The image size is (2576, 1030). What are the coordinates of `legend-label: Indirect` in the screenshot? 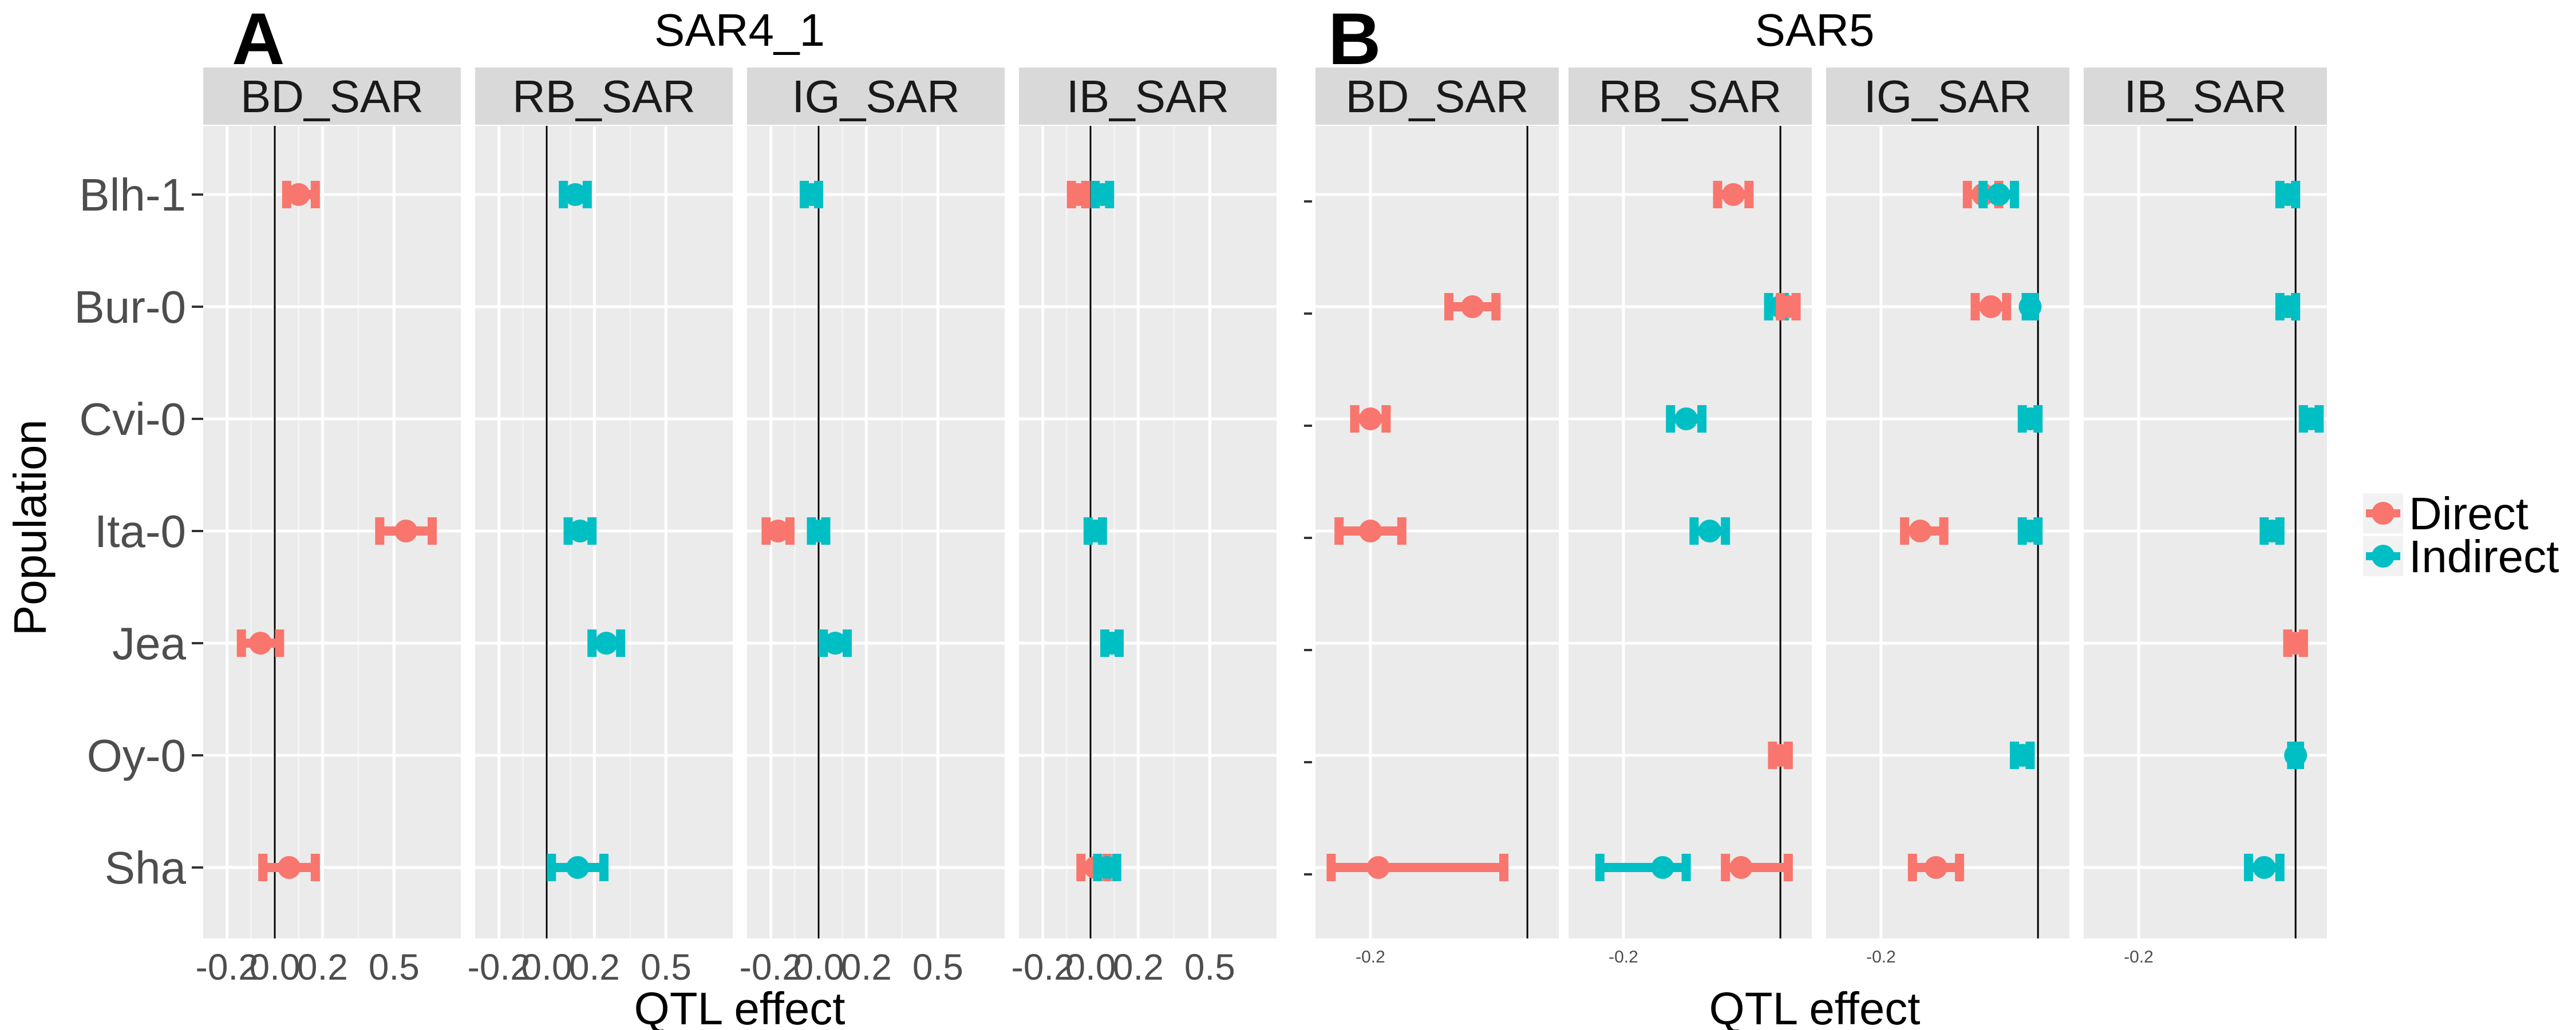 It's located at (2484, 556).